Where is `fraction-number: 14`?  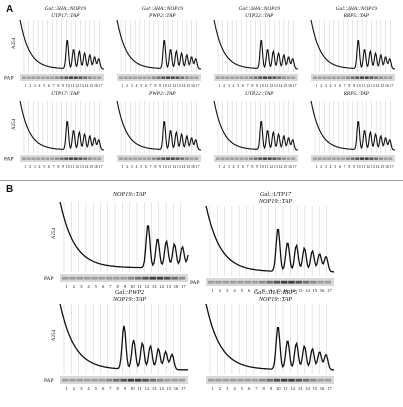
fraction-number: 14 is located at coordinates (161, 286).